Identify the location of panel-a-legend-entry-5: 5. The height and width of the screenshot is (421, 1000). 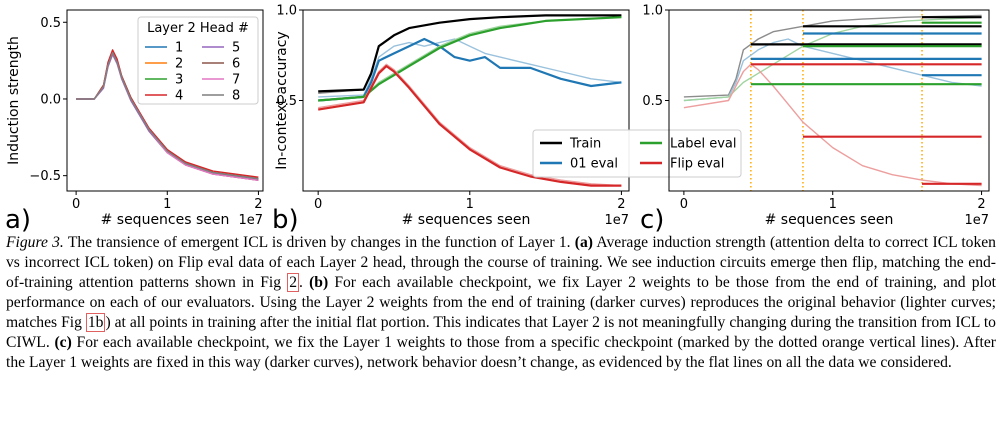
(236, 48).